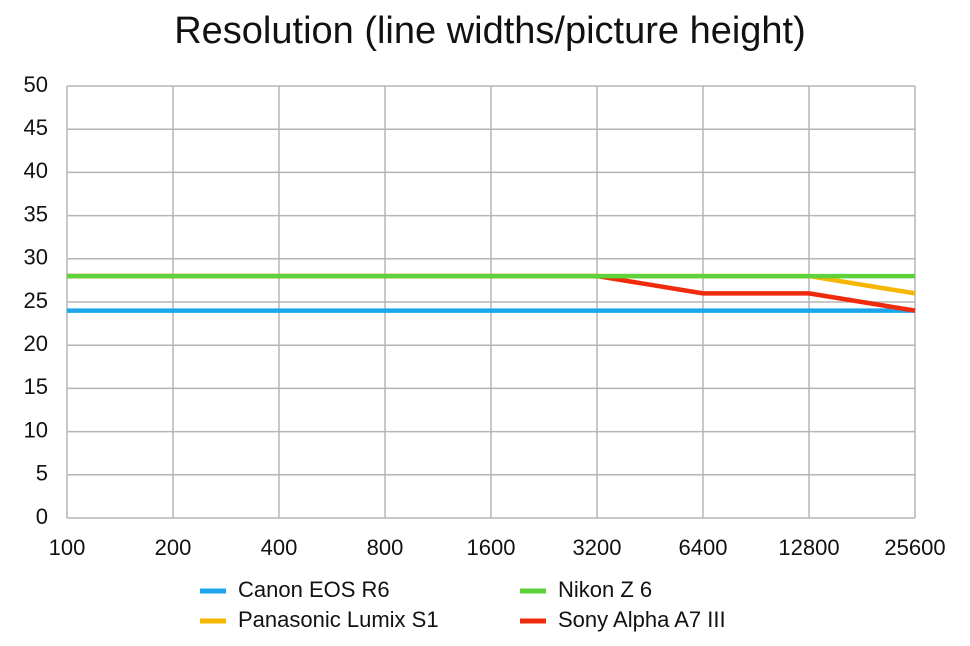  Describe the element at coordinates (36, 127) in the screenshot. I see `y-tick-label: 45` at that location.